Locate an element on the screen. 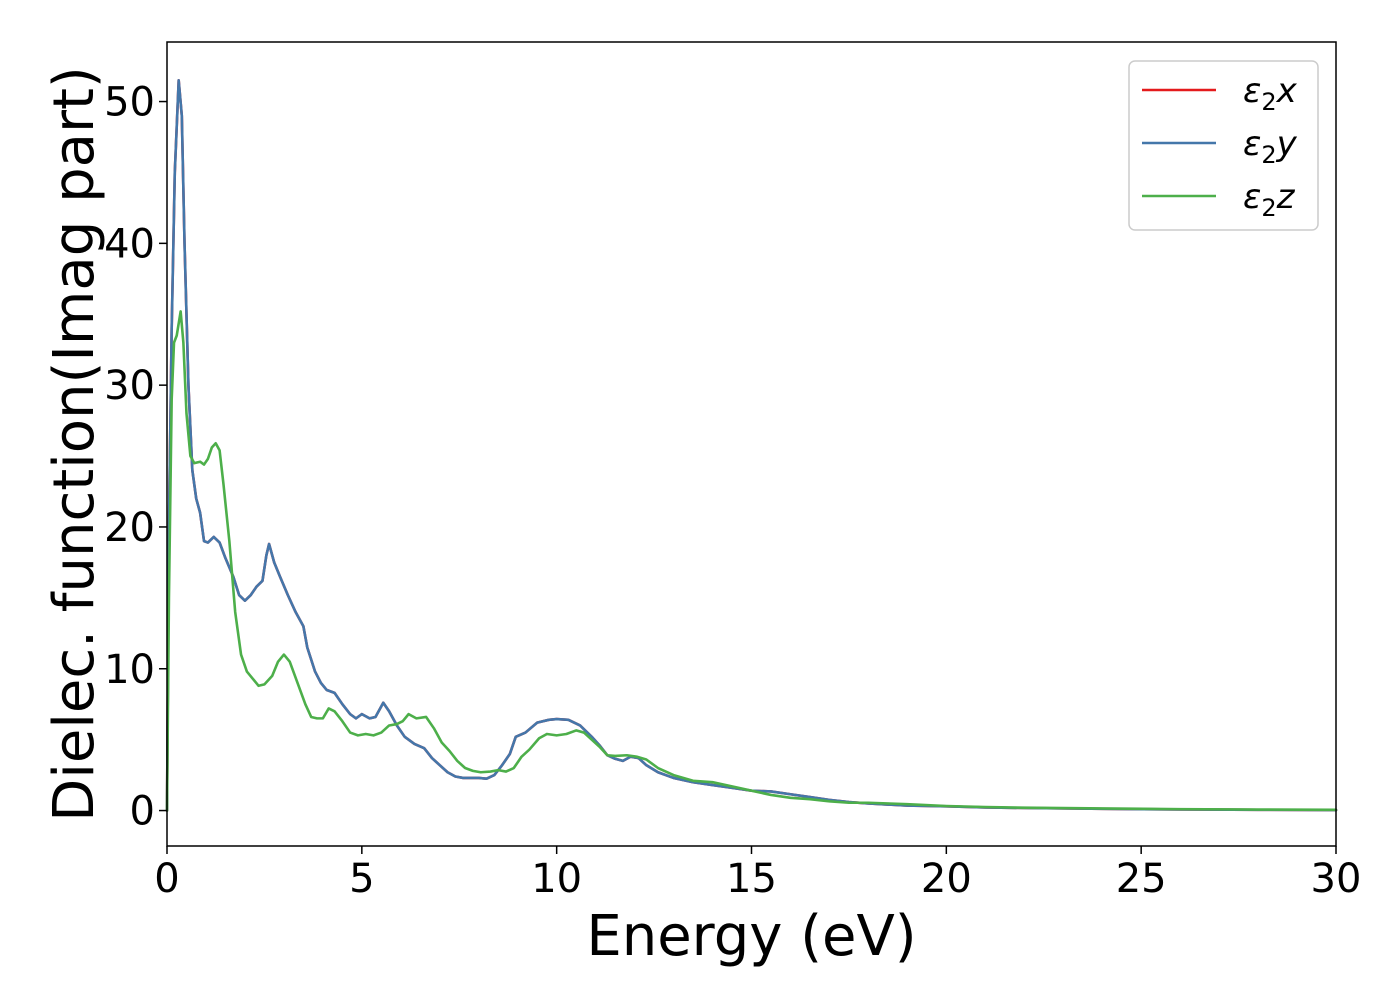 The width and height of the screenshot is (1400, 1000). x-tick-label: 15 is located at coordinates (751, 879).